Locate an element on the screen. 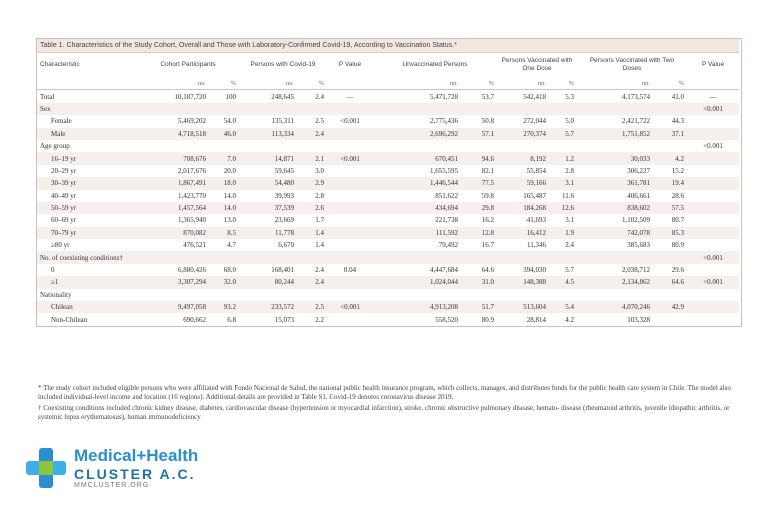  cell: 272,044 is located at coordinates (534, 121).